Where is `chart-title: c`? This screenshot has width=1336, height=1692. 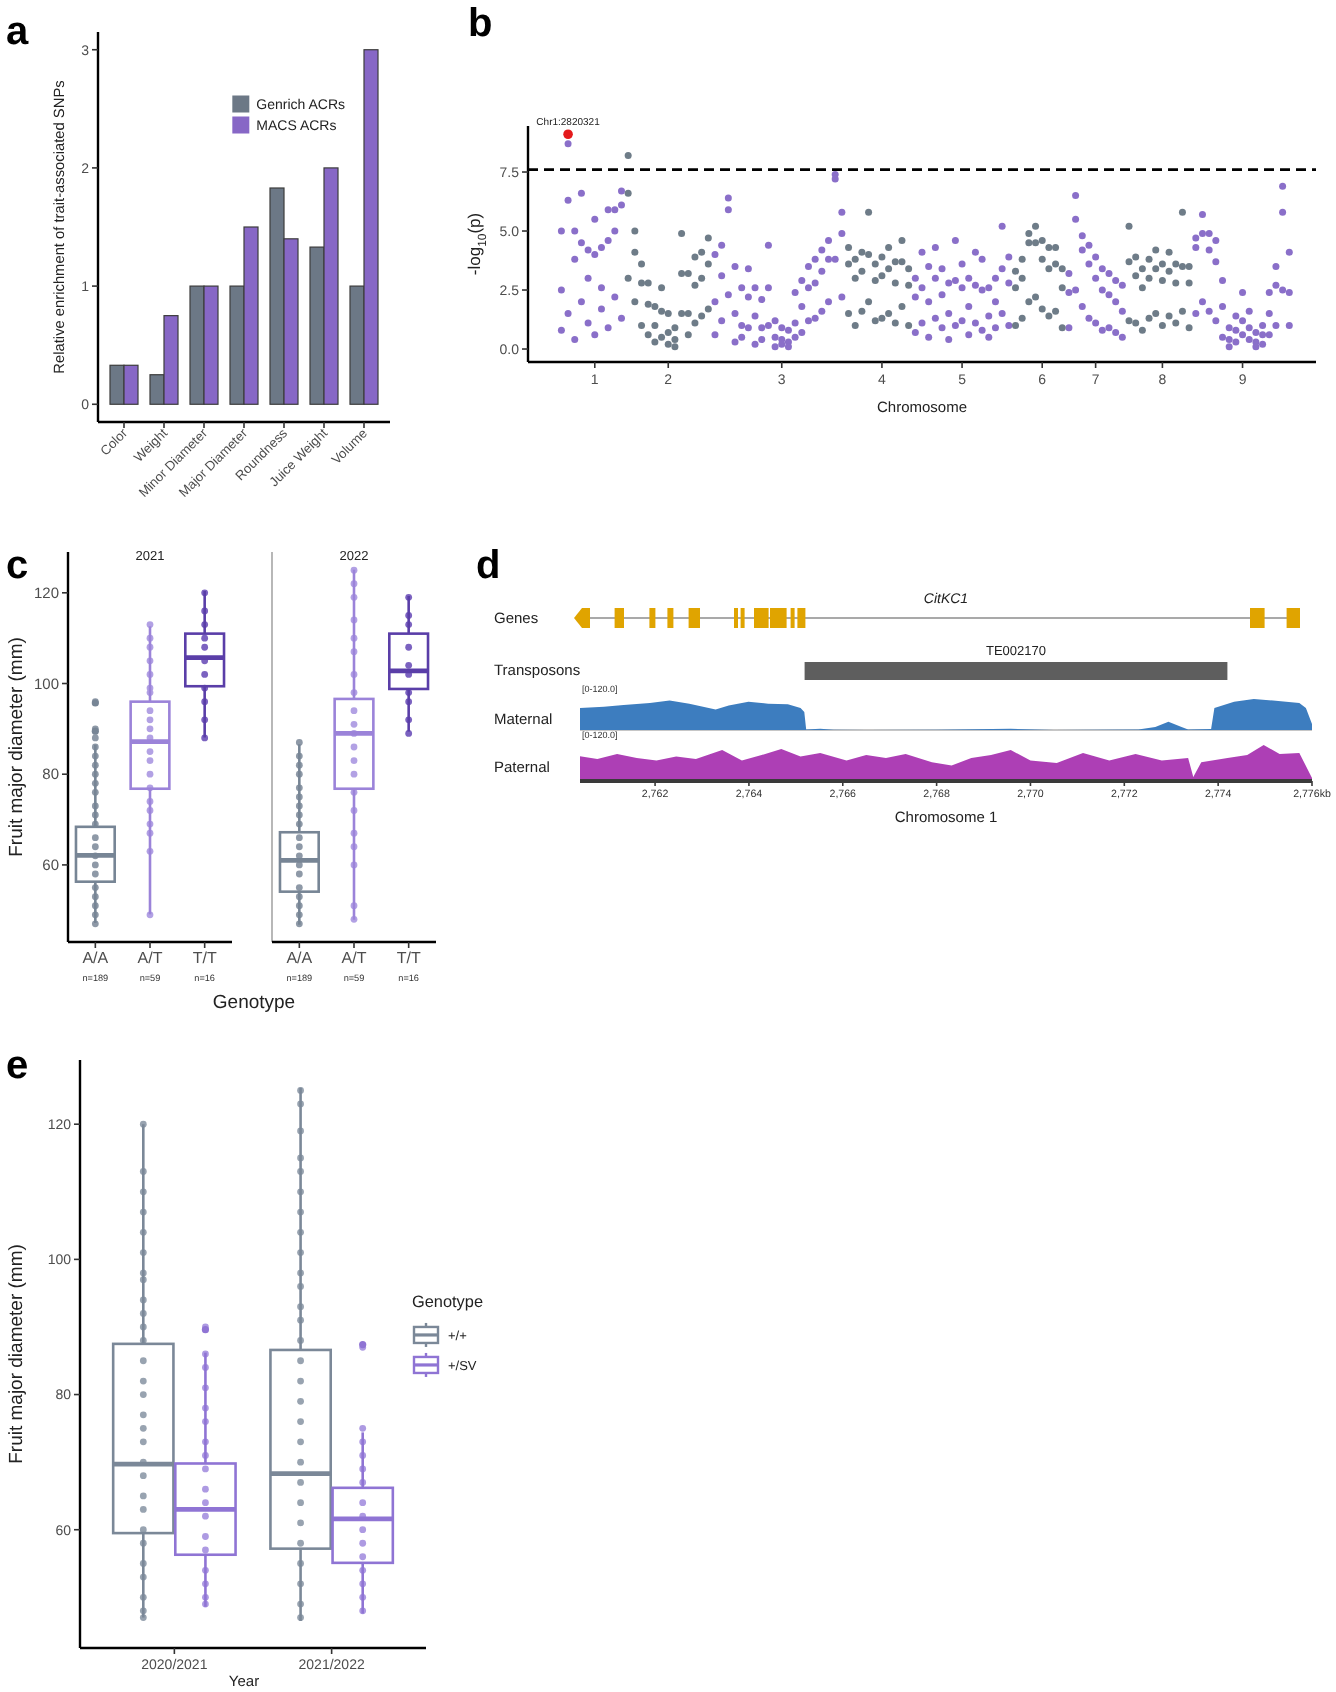 chart-title: c is located at coordinates (17, 566).